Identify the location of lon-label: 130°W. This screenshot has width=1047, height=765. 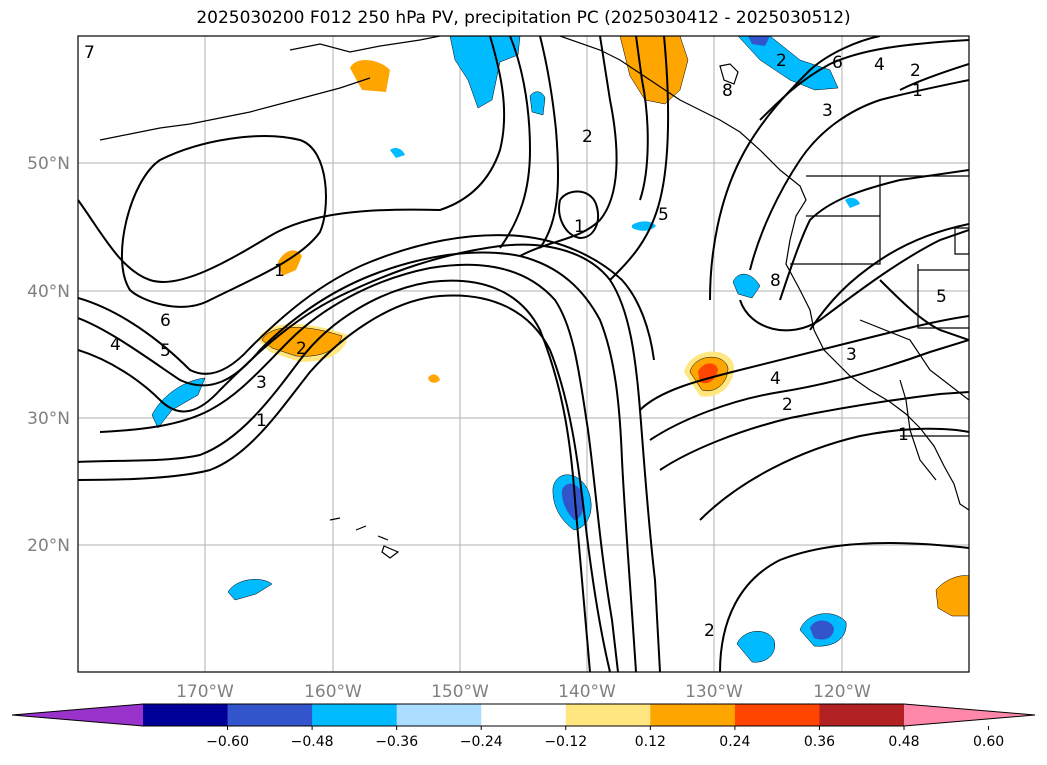
(714, 692).